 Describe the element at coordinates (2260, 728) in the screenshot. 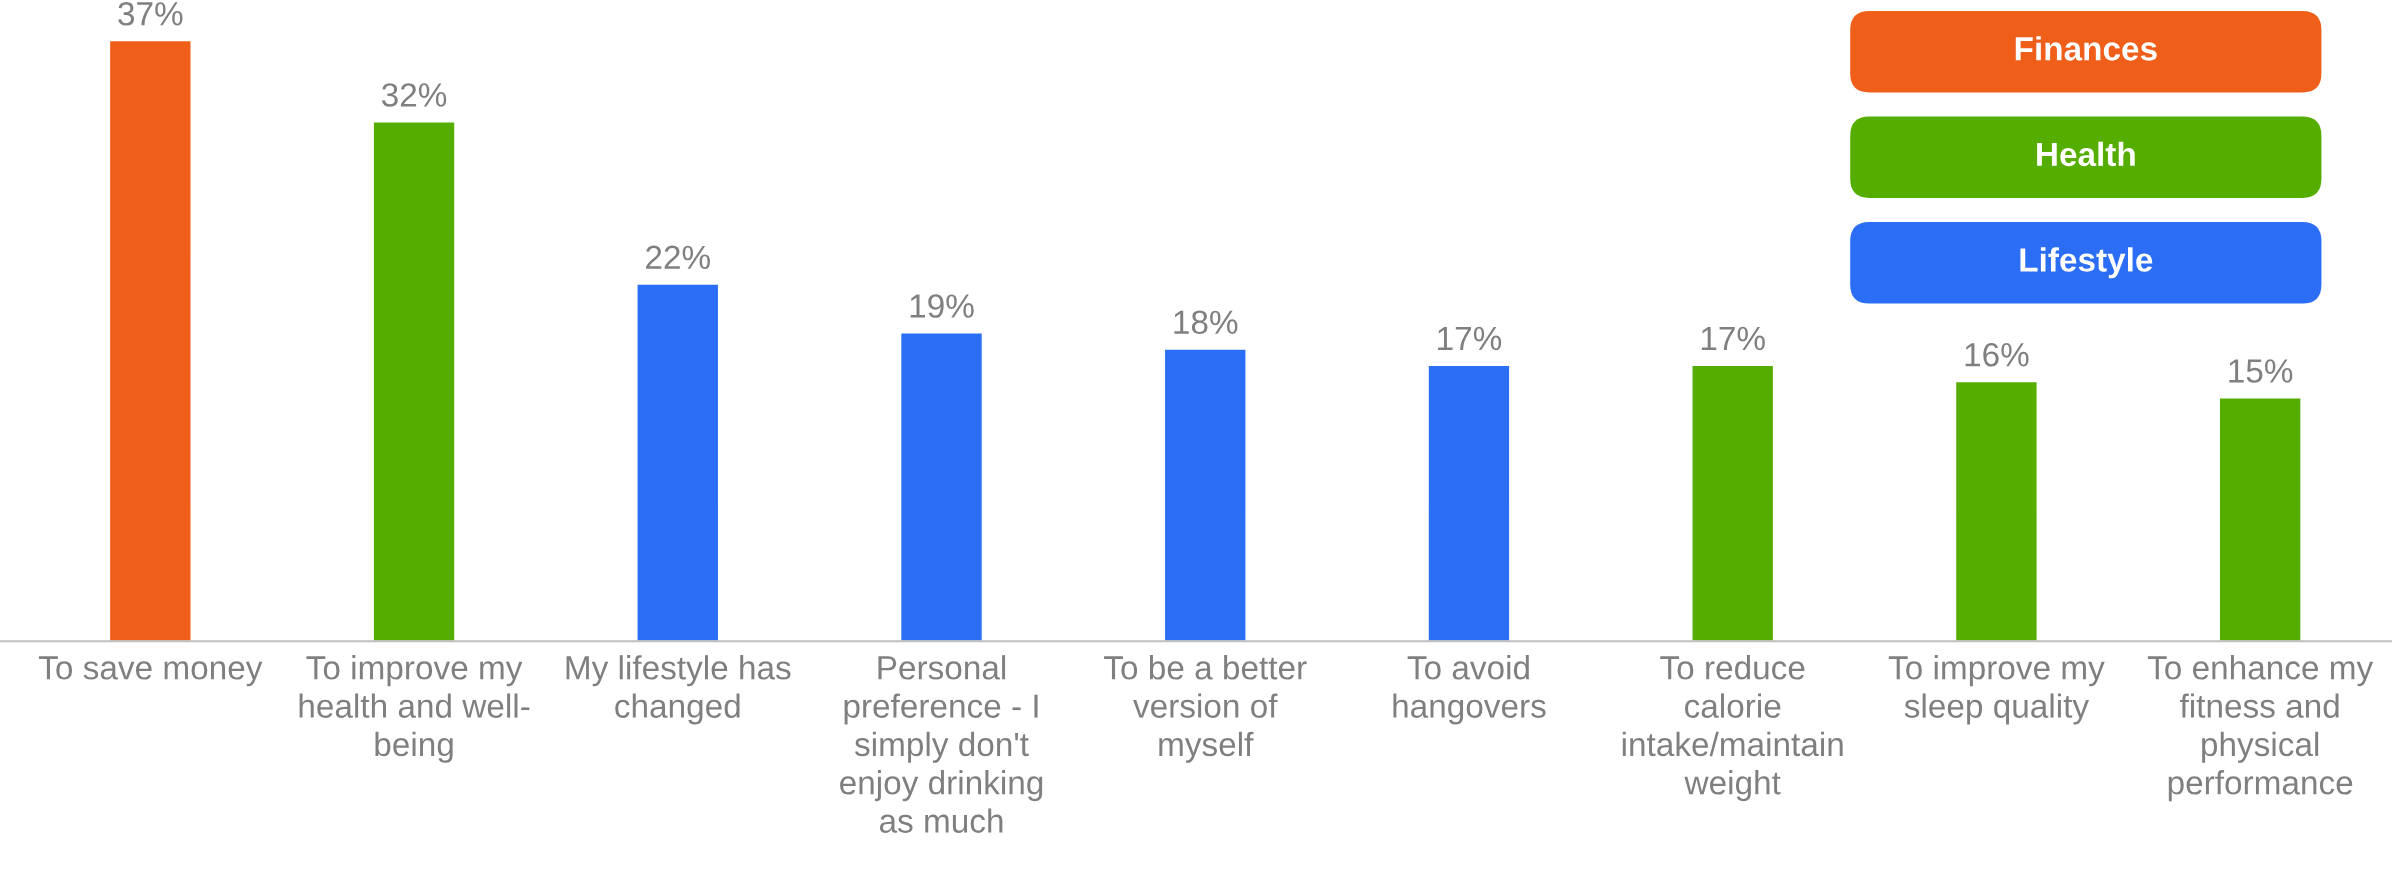

I see `x-tick-label: To enhance my fitness and physical performance` at that location.